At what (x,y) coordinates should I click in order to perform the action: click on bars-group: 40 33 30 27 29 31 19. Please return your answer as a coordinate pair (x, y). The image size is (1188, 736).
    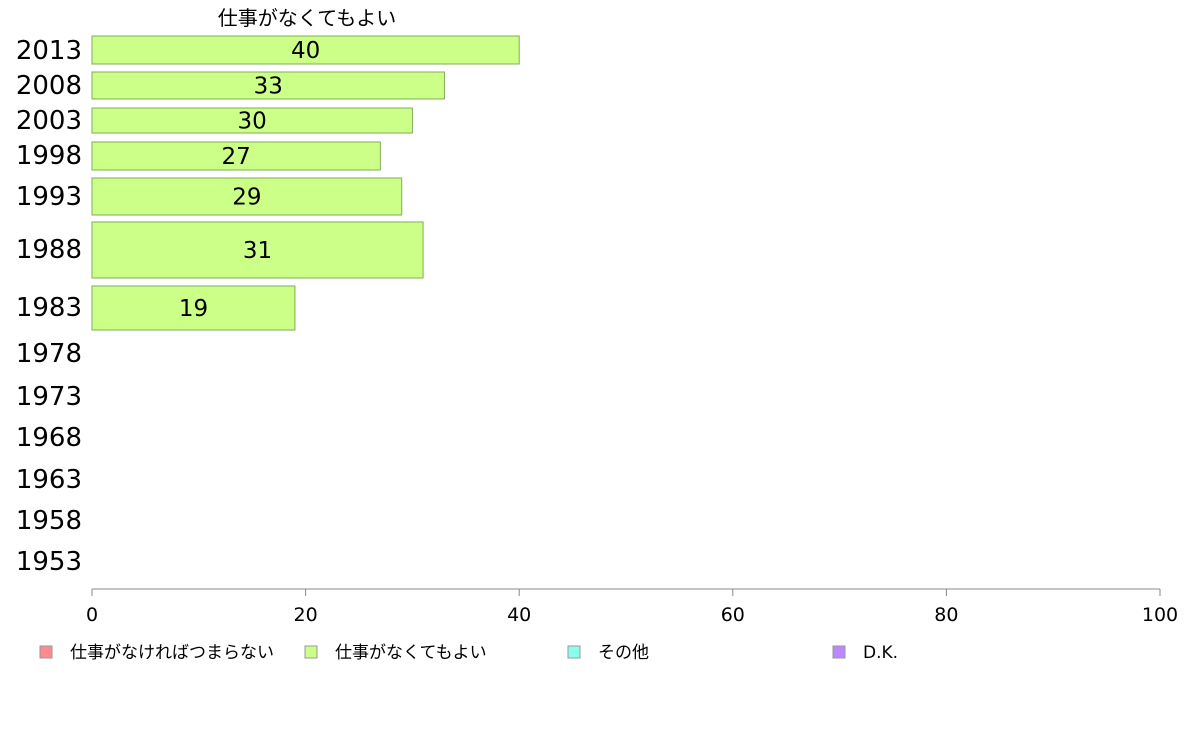
    Looking at the image, I should click on (305, 183).